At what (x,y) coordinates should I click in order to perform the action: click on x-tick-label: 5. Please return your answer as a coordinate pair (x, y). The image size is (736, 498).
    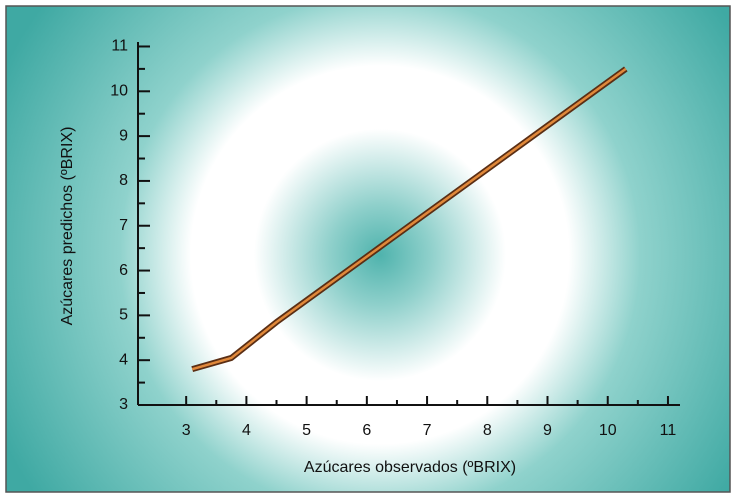
    Looking at the image, I should click on (306, 430).